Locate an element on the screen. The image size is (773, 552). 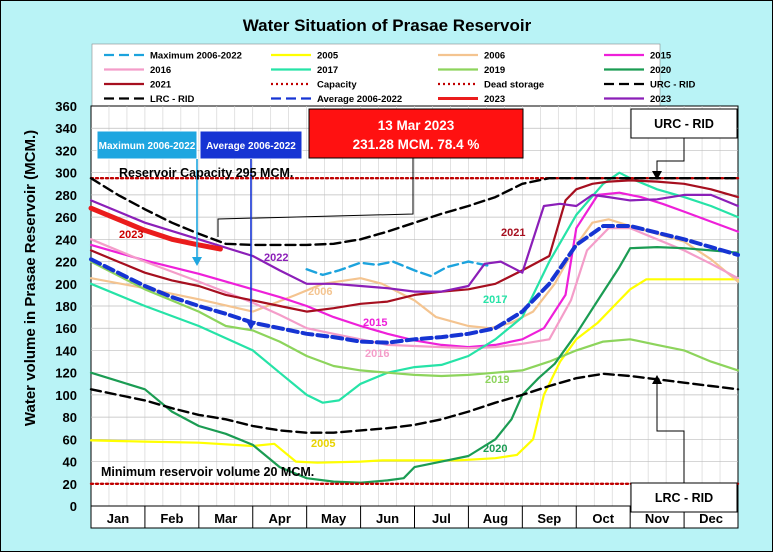
x-tick-label: Oct is located at coordinates (603, 518).